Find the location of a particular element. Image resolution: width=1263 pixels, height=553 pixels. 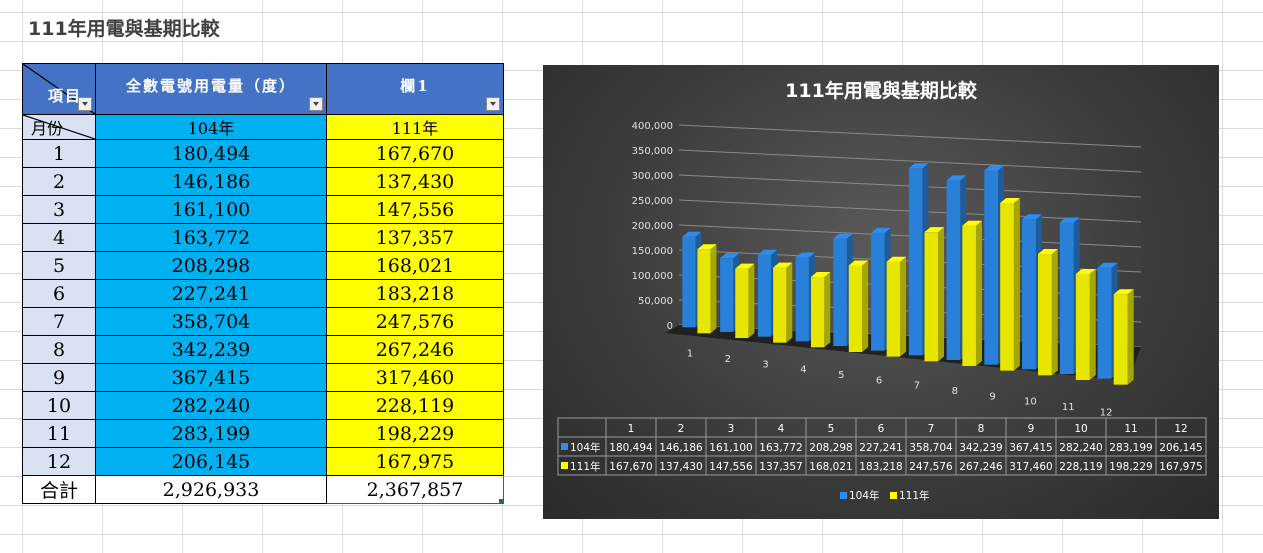

data-table-series-name: 104年 is located at coordinates (585, 447).